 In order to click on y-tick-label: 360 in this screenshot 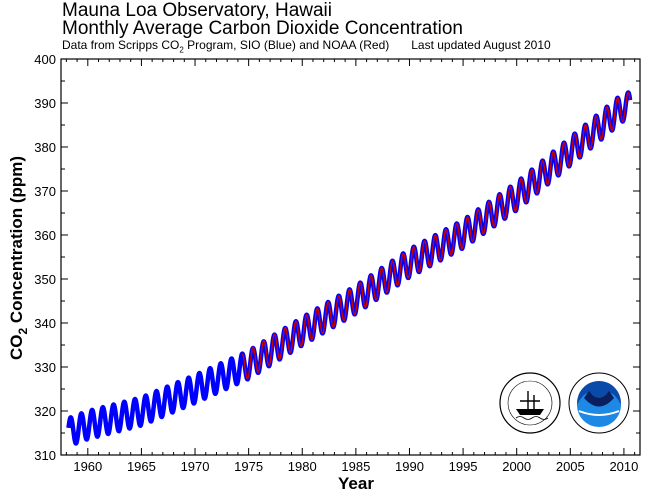, I will do `click(45, 235)`.